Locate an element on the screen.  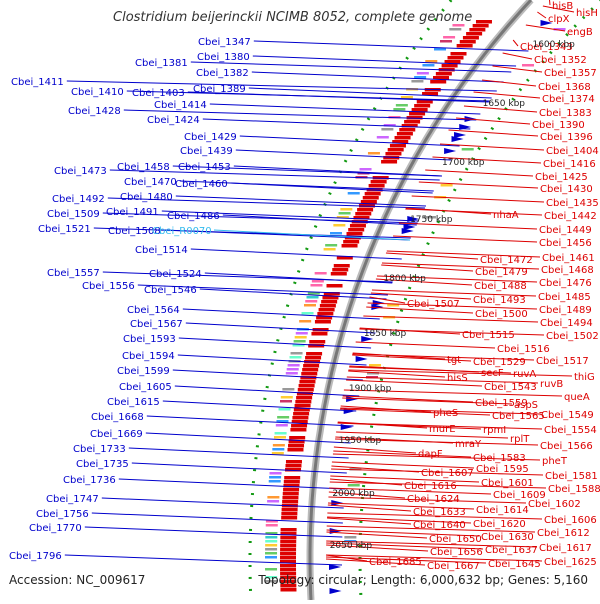
right-gene-label: Cbei_1357 is located at coordinates (570, 73).